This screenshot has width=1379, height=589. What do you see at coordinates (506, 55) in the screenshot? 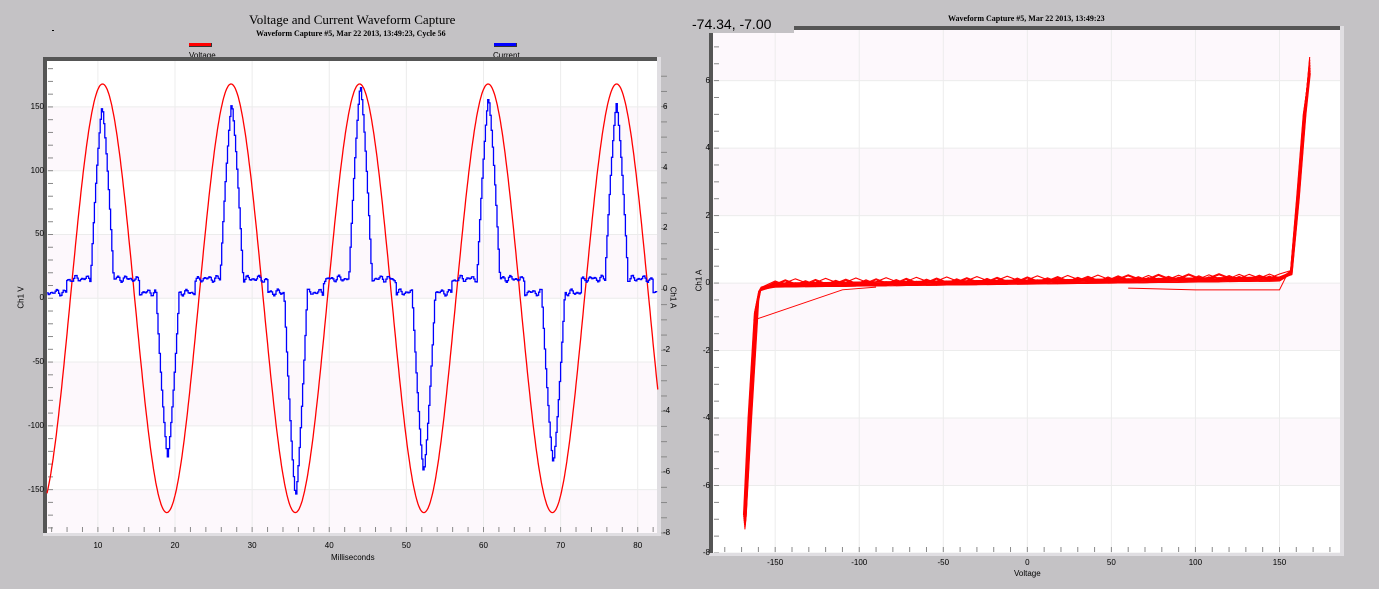
I see `legend-current-label: Current` at bounding box center [506, 55].